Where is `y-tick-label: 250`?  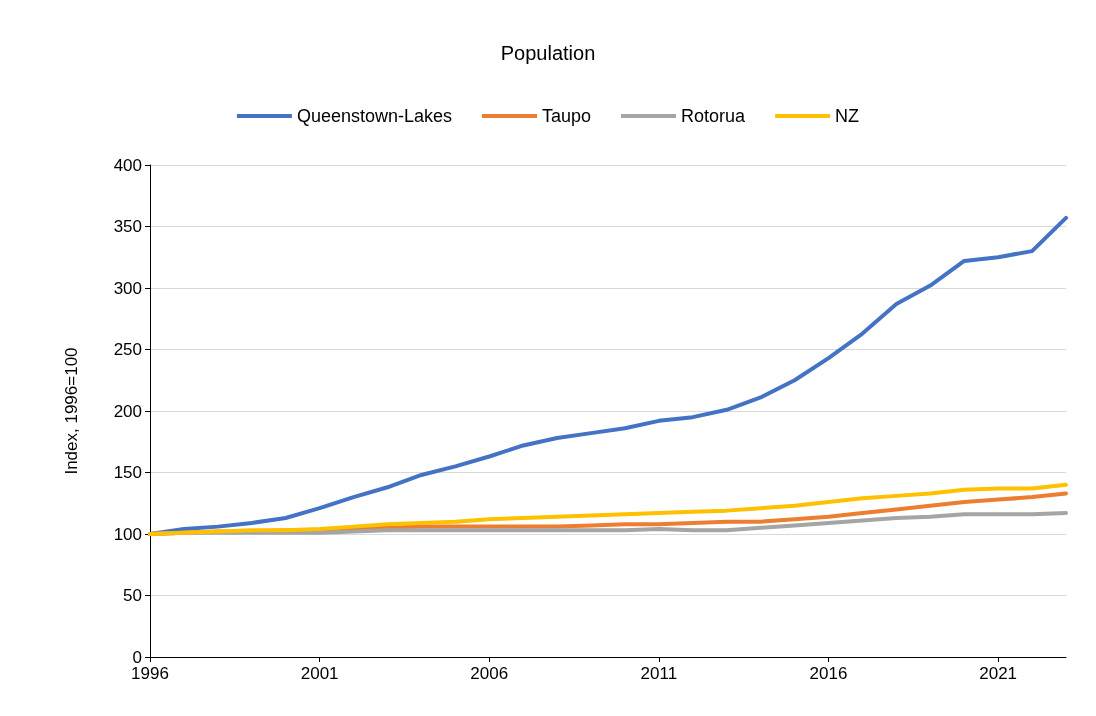
y-tick-label: 250 is located at coordinates (127, 349).